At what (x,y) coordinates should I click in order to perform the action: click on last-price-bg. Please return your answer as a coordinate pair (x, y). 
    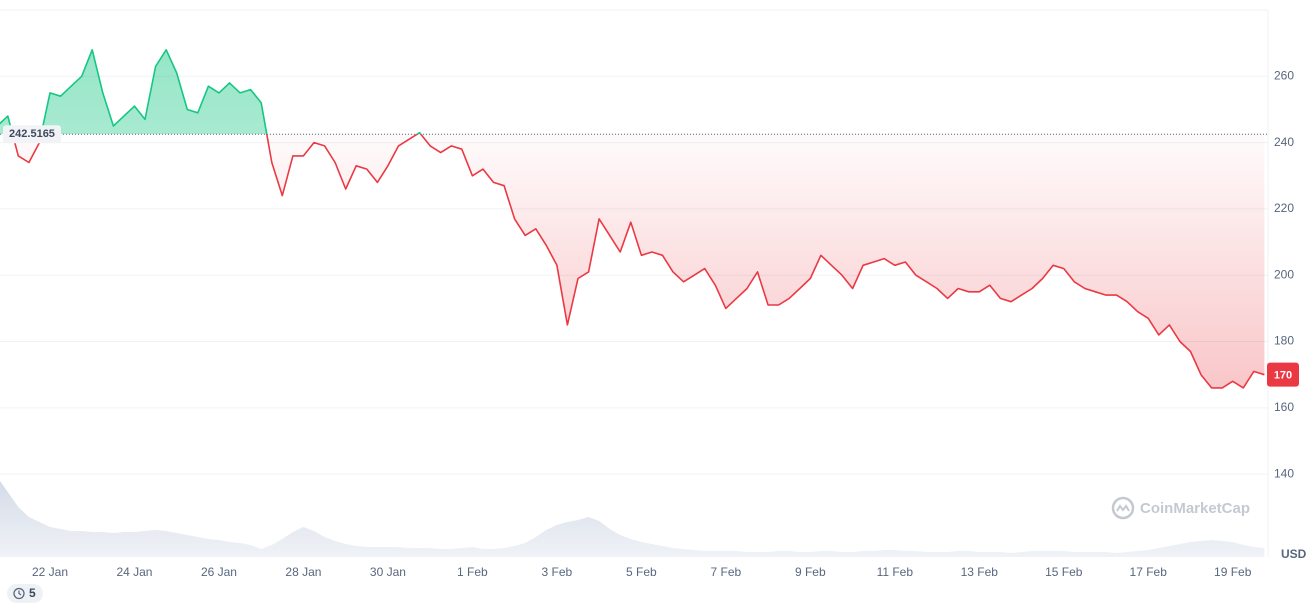
    Looking at the image, I should click on (1283, 374).